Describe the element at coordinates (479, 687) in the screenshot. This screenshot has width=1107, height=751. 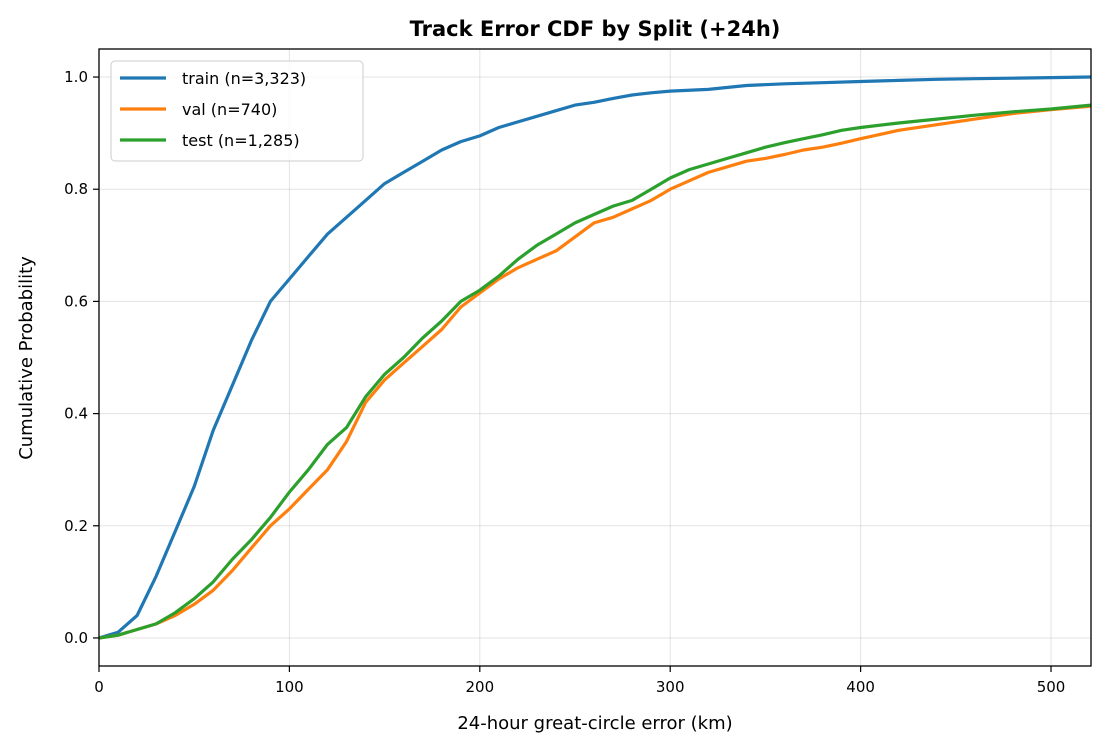
I see `x-tick-label: 200` at that location.